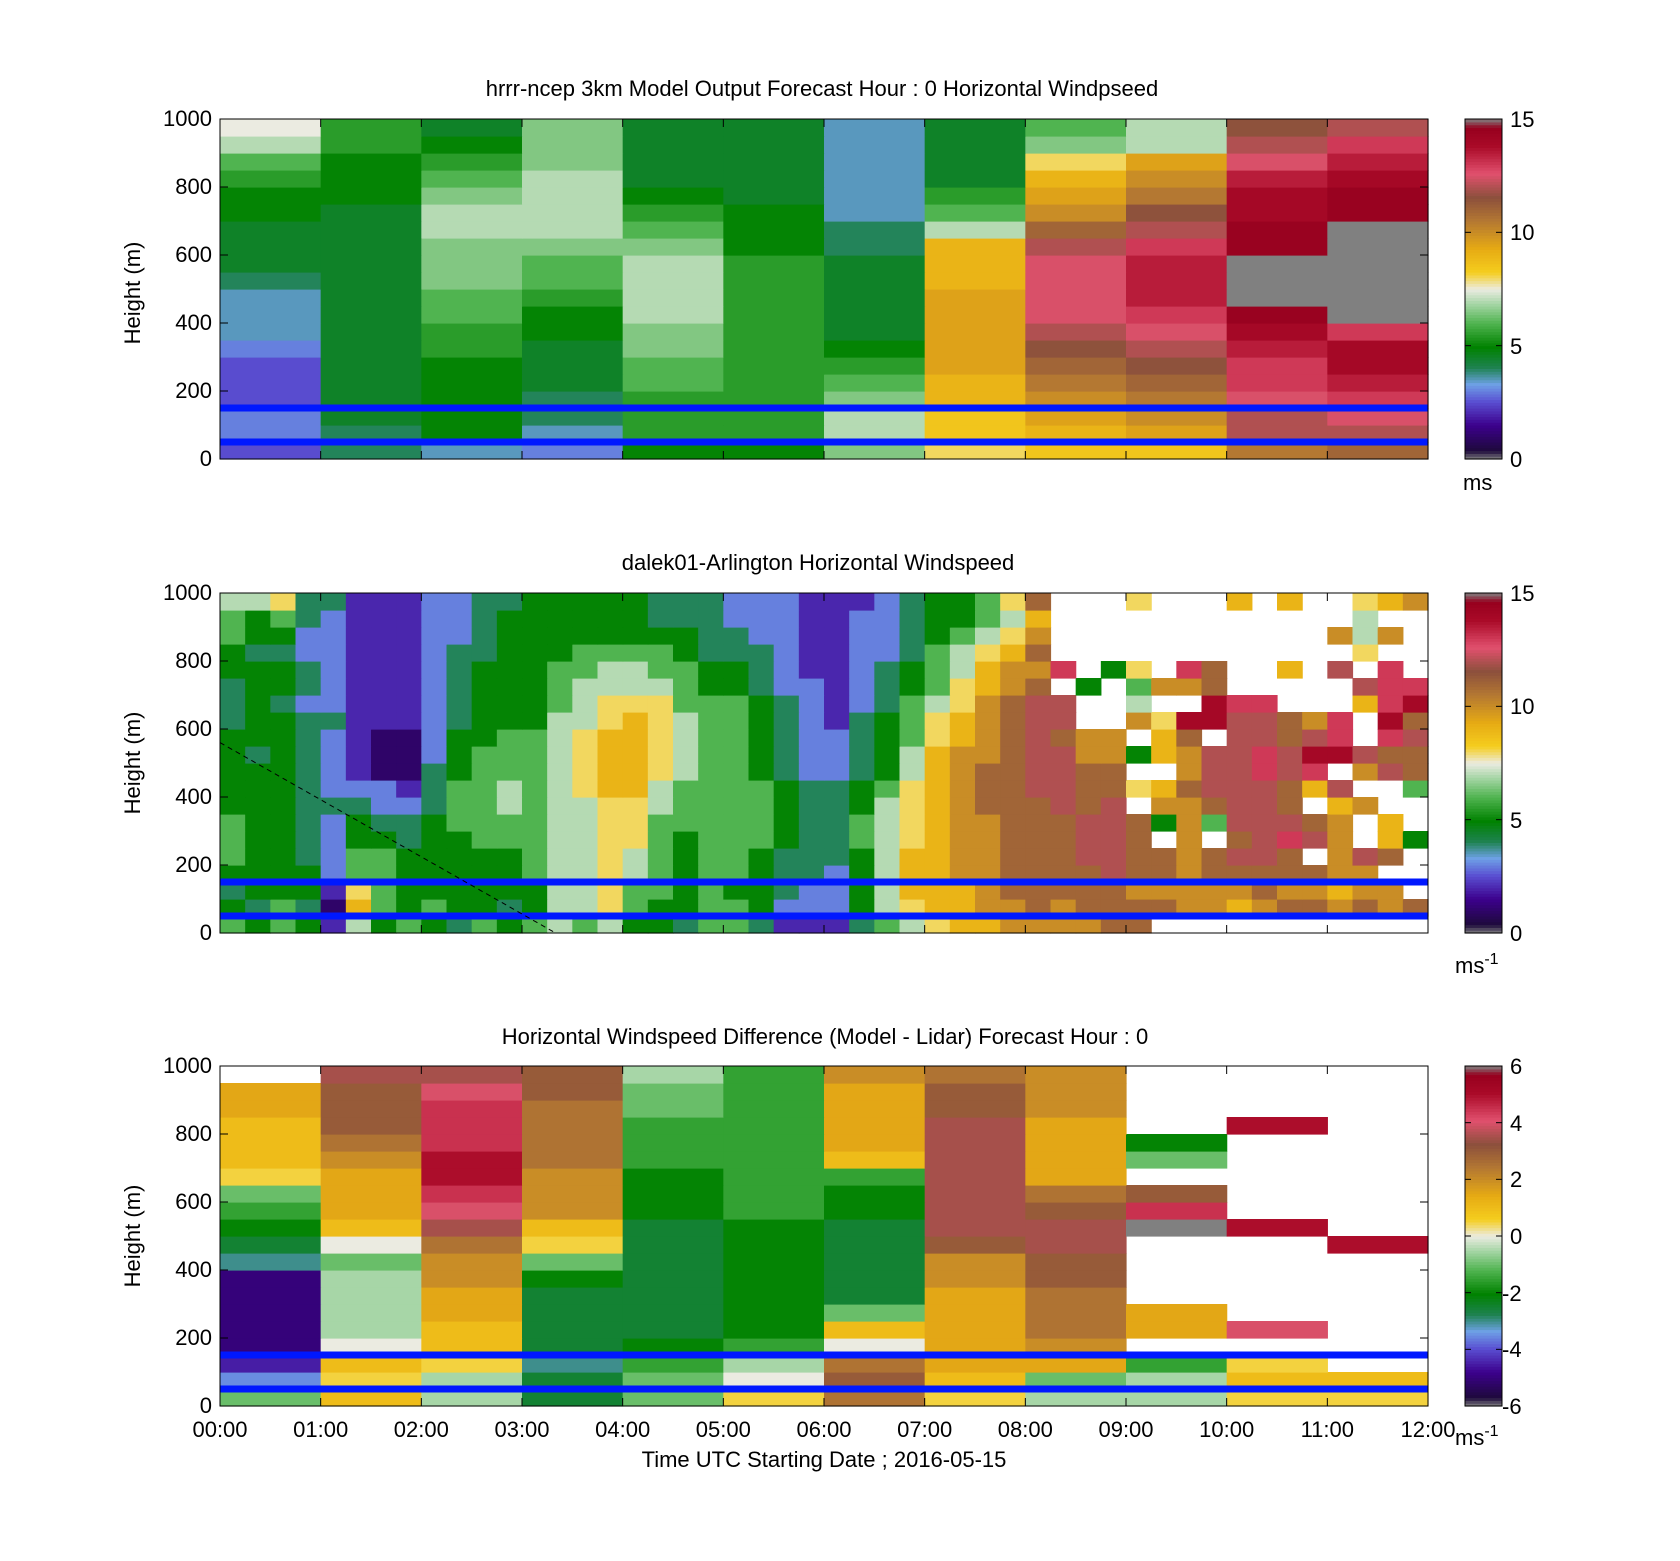  I want to click on ytick-label: 800, so click(193, 660).